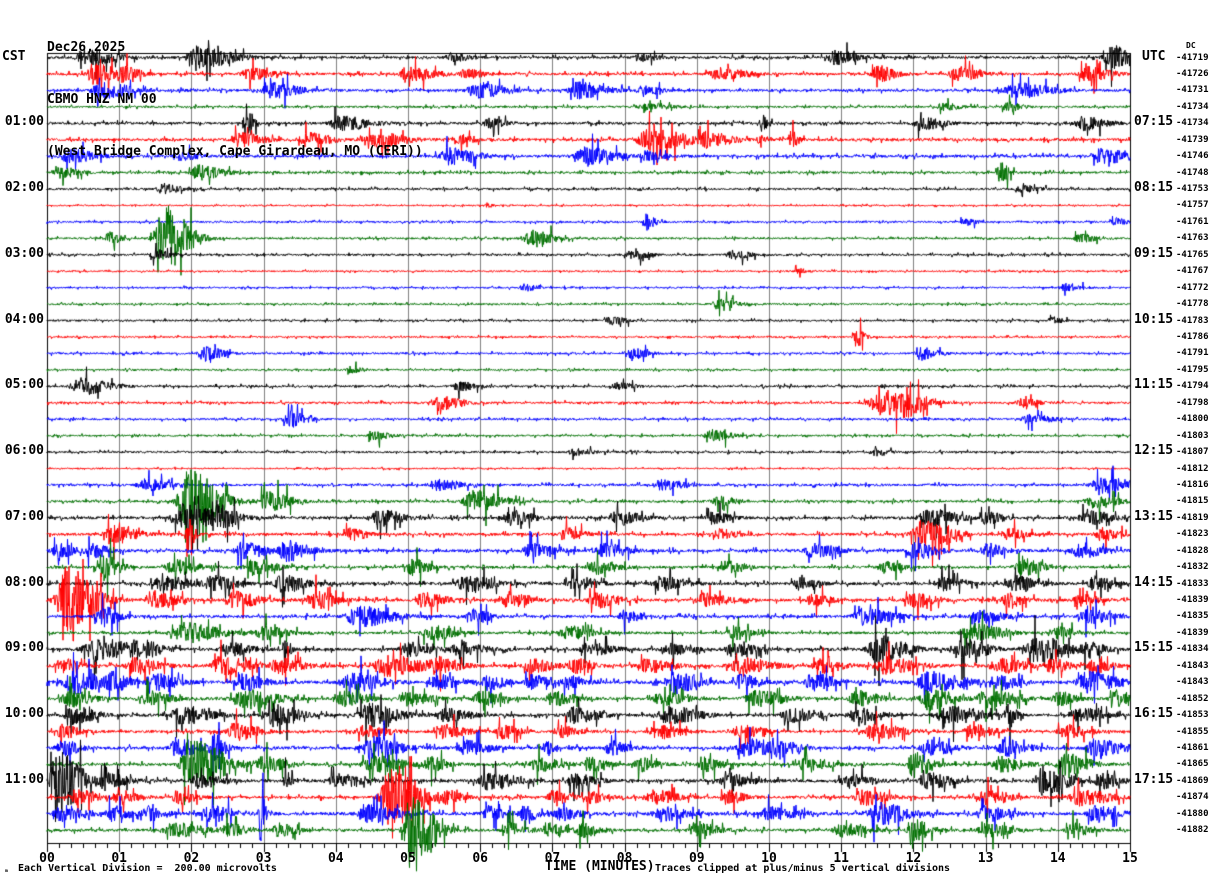 Image resolution: width=1210 pixels, height=886 pixels. I want to click on utc-hour-label: 11:15, so click(1154, 385).